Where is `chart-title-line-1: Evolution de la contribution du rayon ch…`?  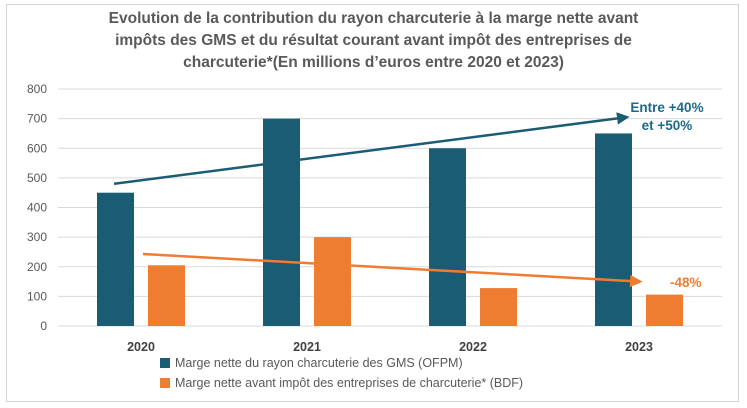
chart-title-line-1: Evolution de la contribution du rayon ch… is located at coordinates (373, 18).